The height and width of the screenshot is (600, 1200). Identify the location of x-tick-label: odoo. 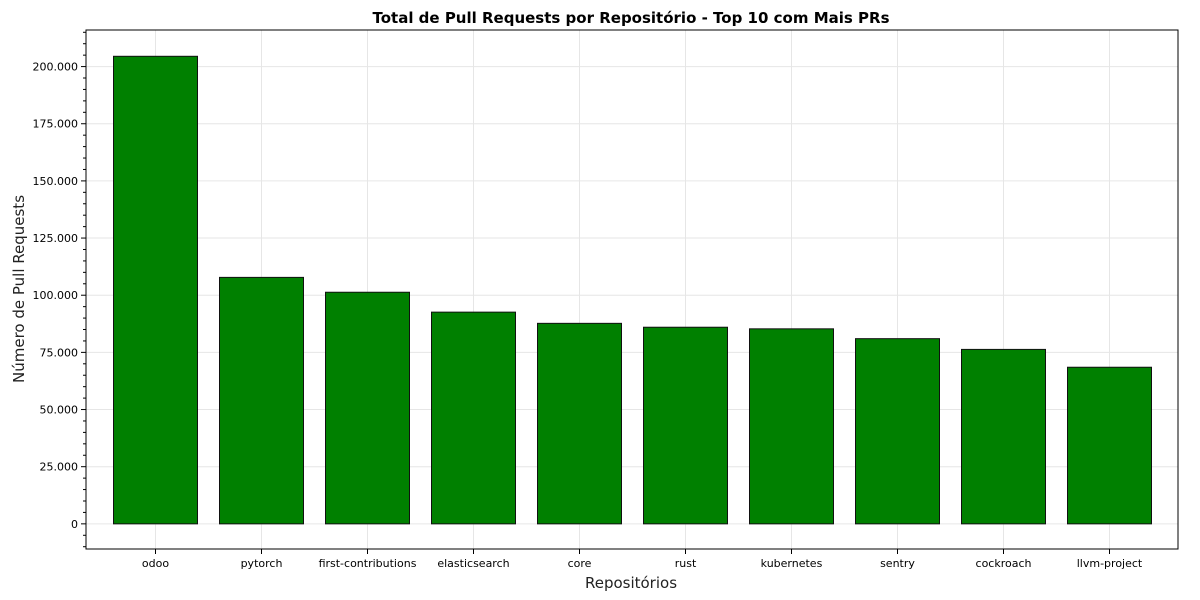
(155, 563).